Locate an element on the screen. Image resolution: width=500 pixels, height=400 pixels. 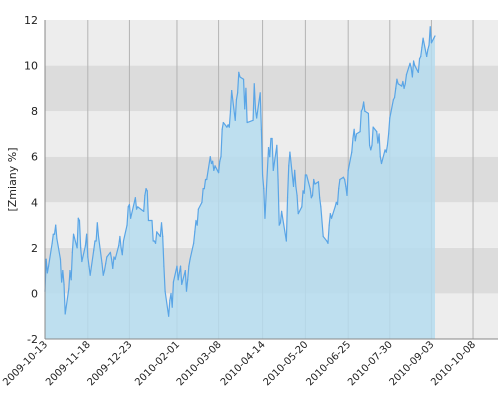
y-tick-labels: -2 0 2 4 6 8 10 12 is located at coordinates (31, 180).